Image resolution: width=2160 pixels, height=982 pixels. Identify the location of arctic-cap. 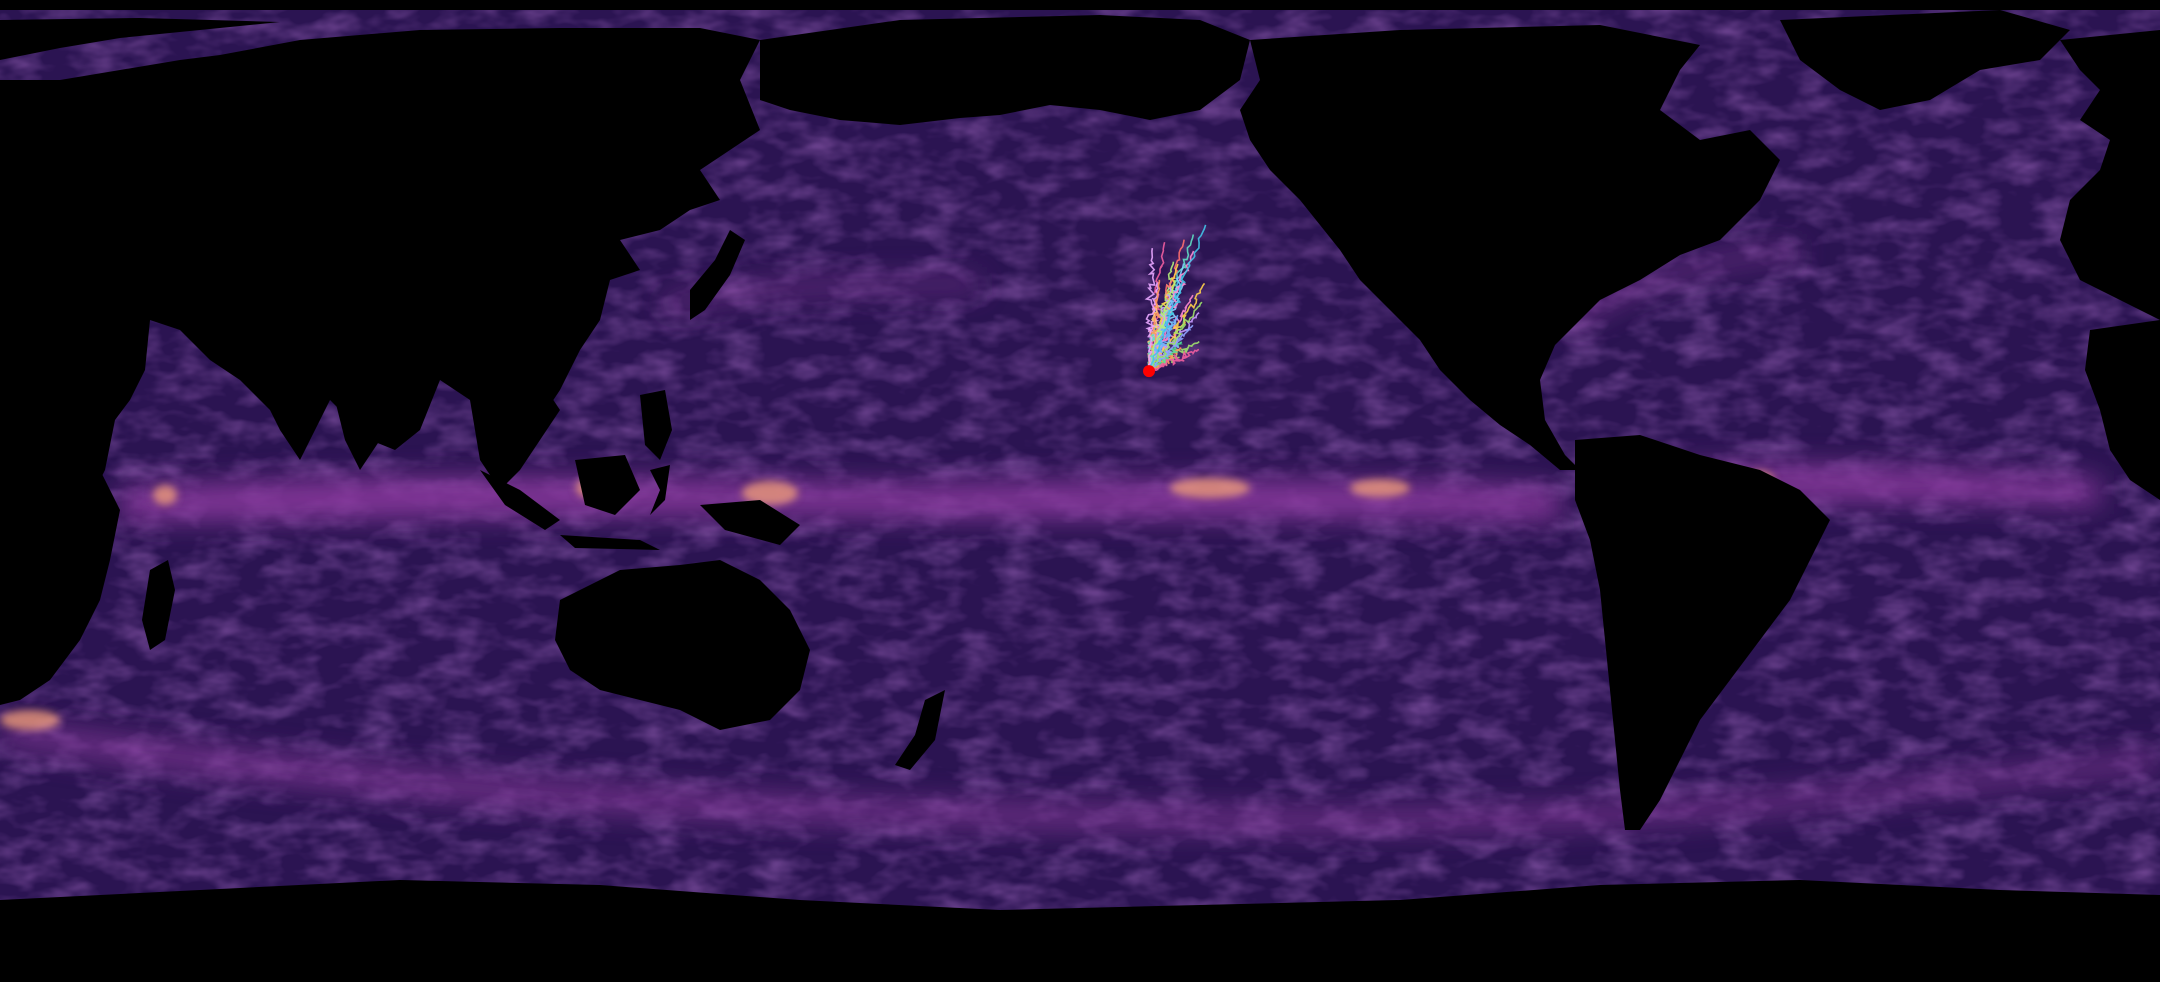
(1080, 5).